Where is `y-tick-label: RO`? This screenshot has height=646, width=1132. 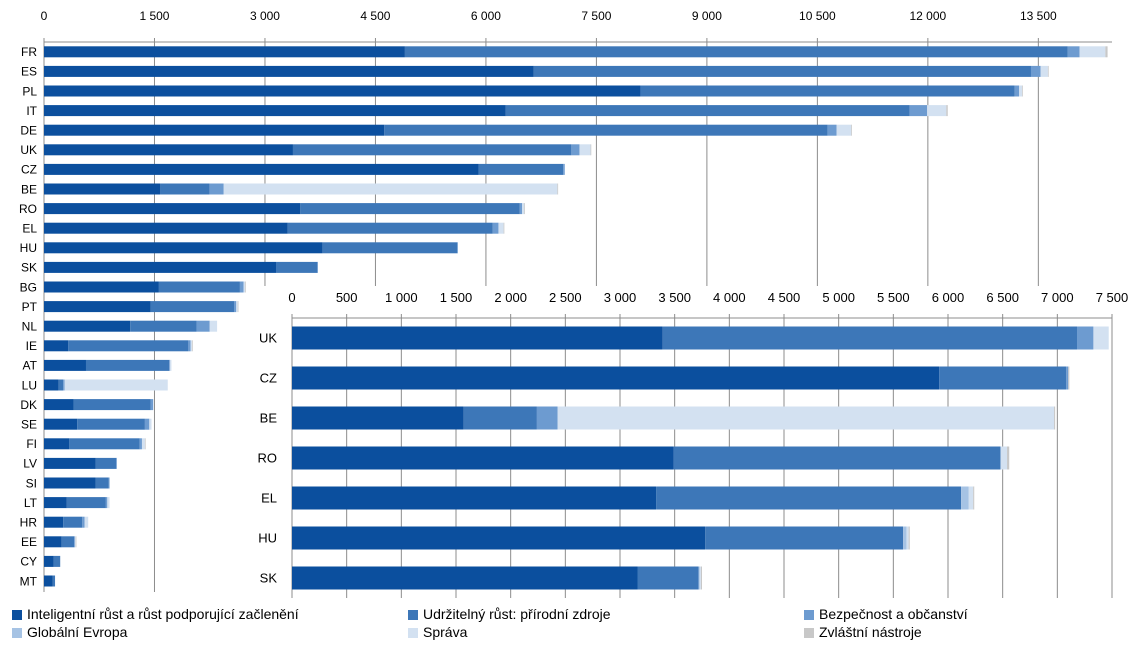
y-tick-label: RO is located at coordinates (268, 458).